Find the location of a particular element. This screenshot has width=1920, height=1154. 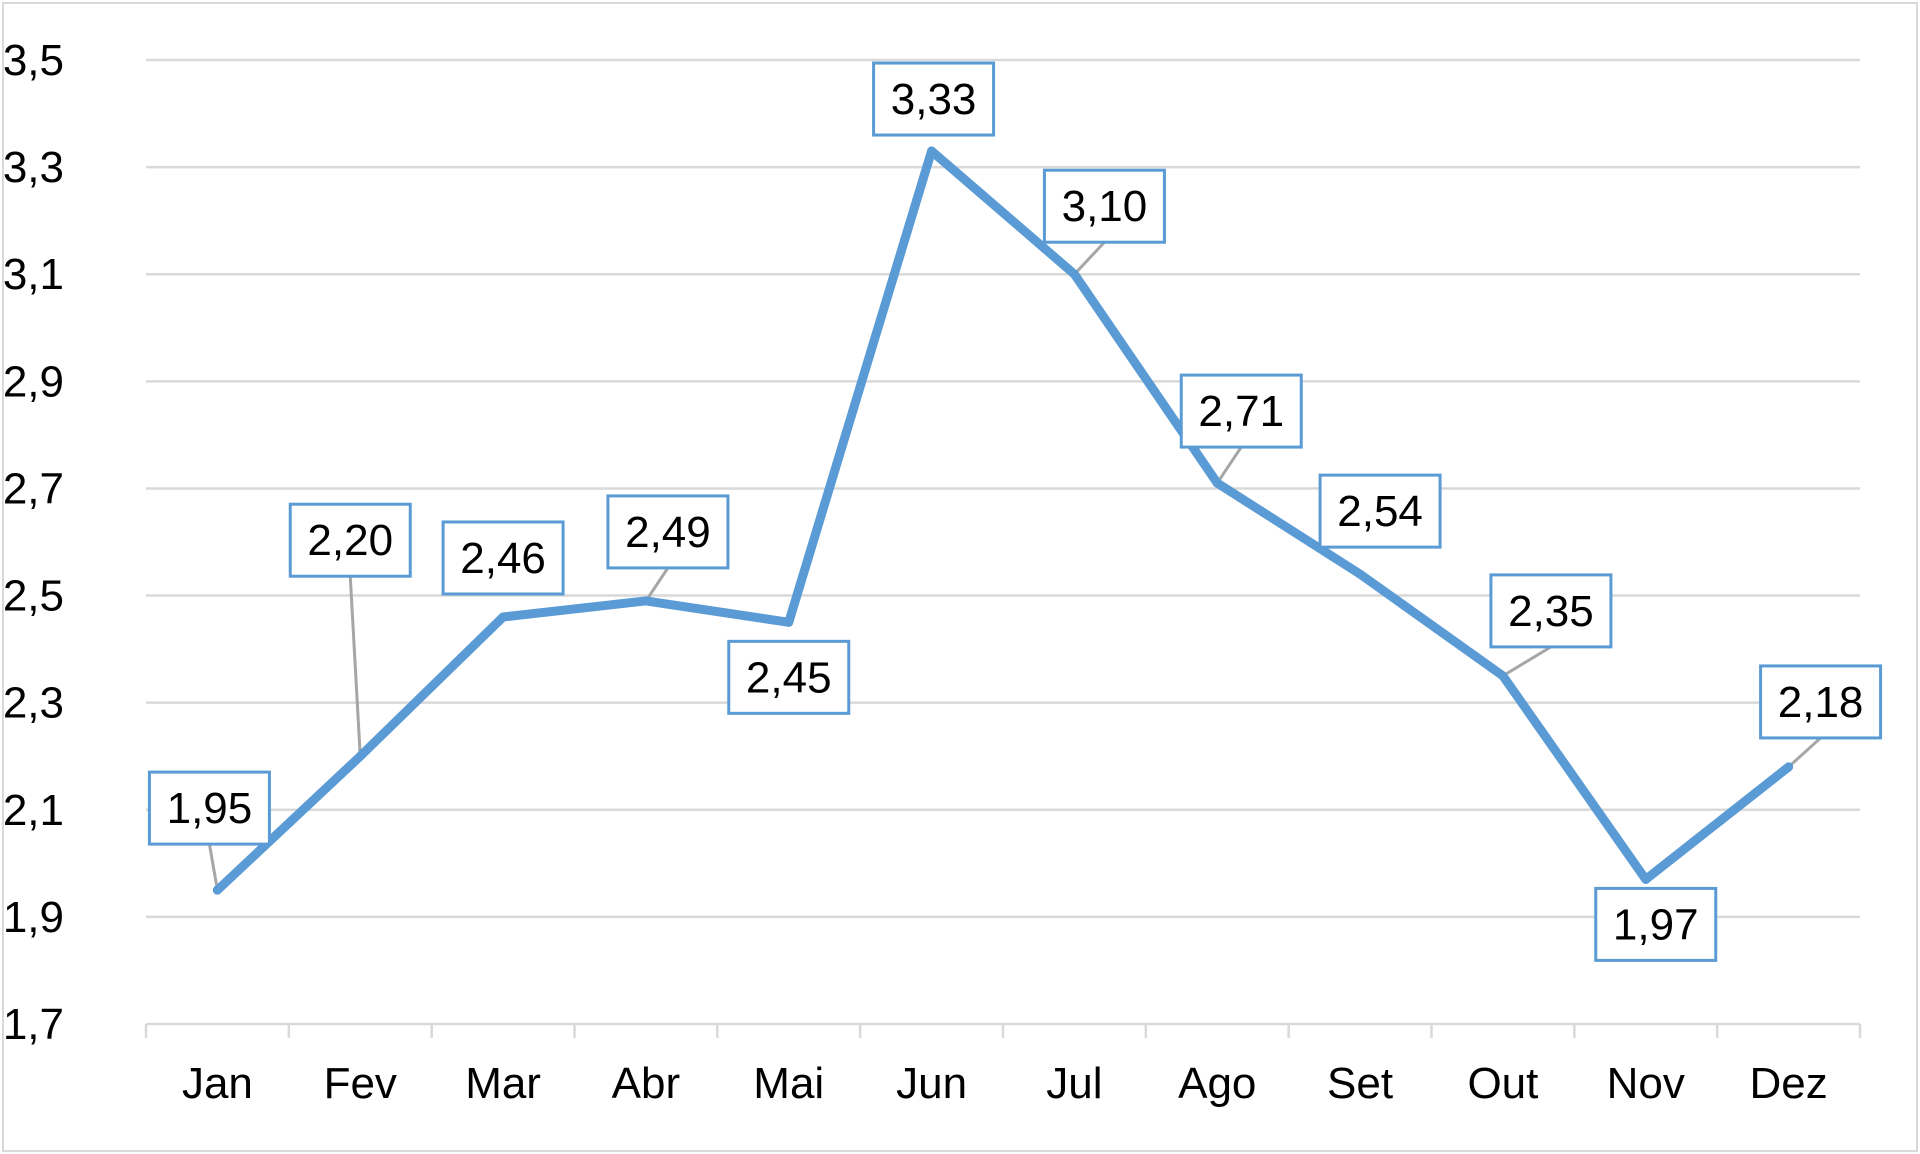

x-tick-label: Fev is located at coordinates (360, 1083).